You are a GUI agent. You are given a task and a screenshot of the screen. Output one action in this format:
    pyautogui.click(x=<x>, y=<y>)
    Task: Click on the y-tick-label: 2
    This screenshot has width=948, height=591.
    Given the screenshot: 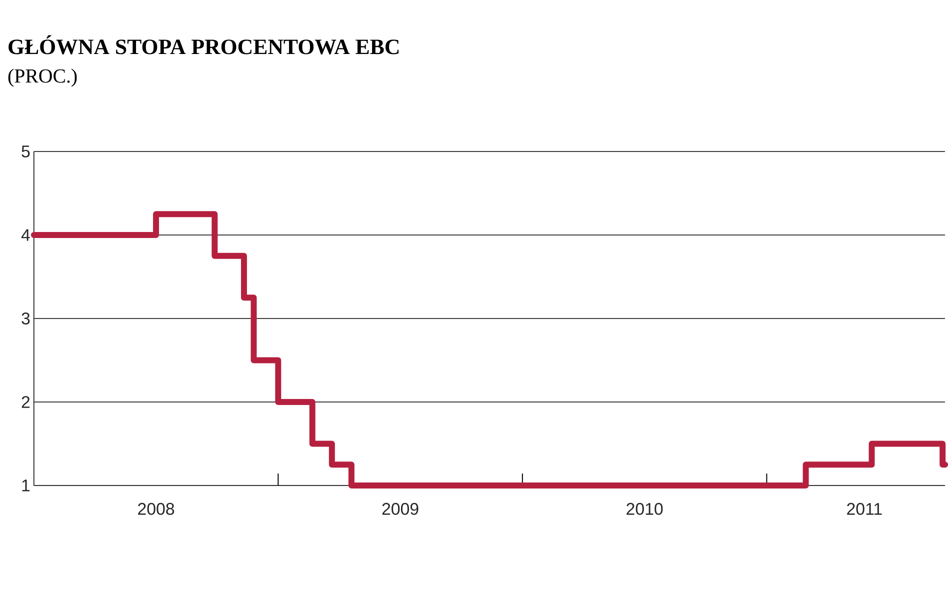 What is the action you would take?
    pyautogui.click(x=26, y=402)
    